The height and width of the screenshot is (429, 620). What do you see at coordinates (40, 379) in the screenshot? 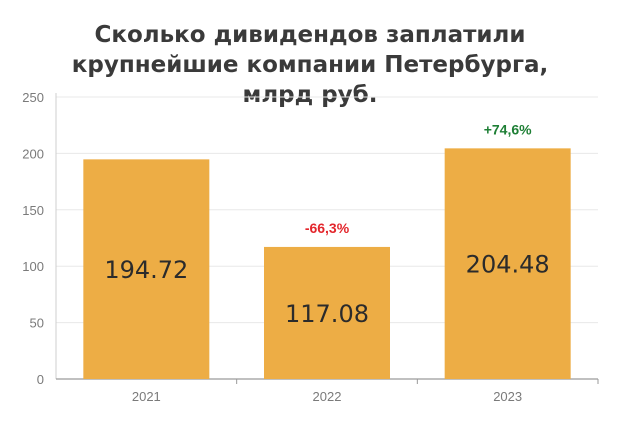
I see `y-tick-label: 0` at bounding box center [40, 379].